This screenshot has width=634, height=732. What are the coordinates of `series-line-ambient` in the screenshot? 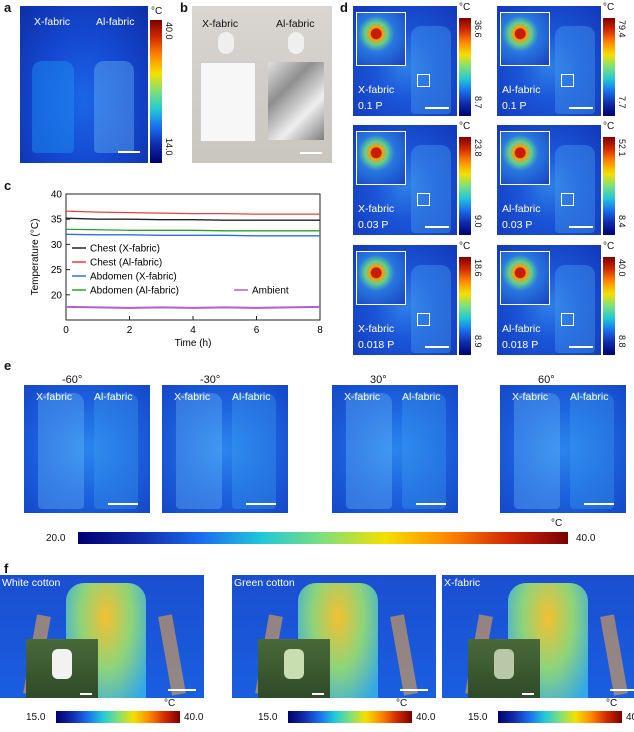 It's located at (193, 307).